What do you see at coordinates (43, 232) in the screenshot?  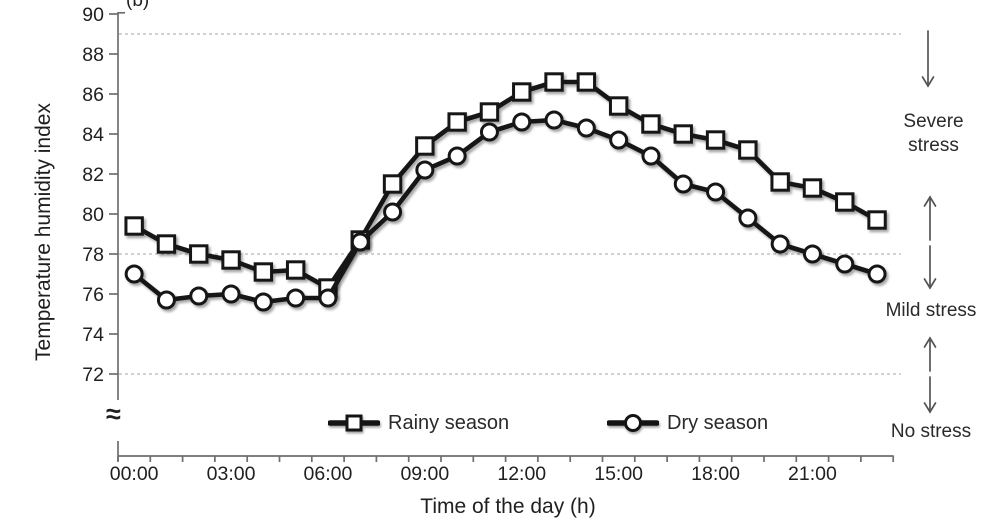 I see `y-axis-title: Temperature humidity index` at bounding box center [43, 232].